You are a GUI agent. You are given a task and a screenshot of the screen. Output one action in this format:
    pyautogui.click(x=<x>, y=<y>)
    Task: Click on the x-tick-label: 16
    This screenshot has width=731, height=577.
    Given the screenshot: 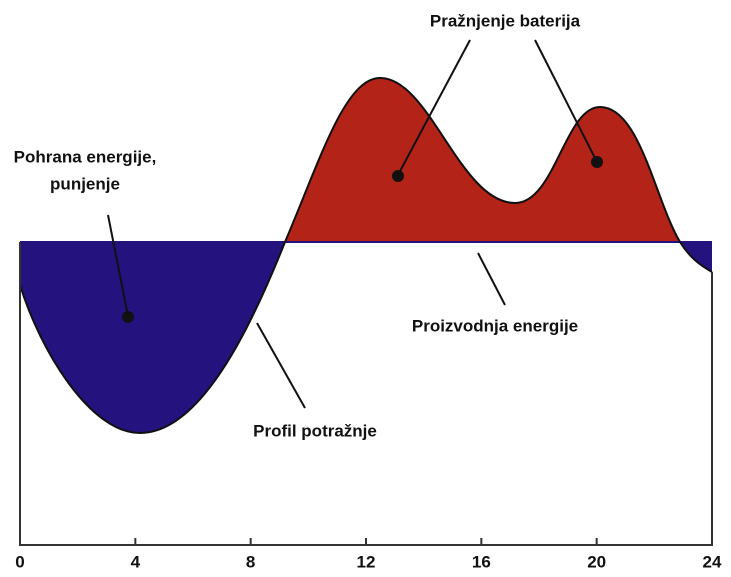 What is the action you would take?
    pyautogui.click(x=481, y=561)
    